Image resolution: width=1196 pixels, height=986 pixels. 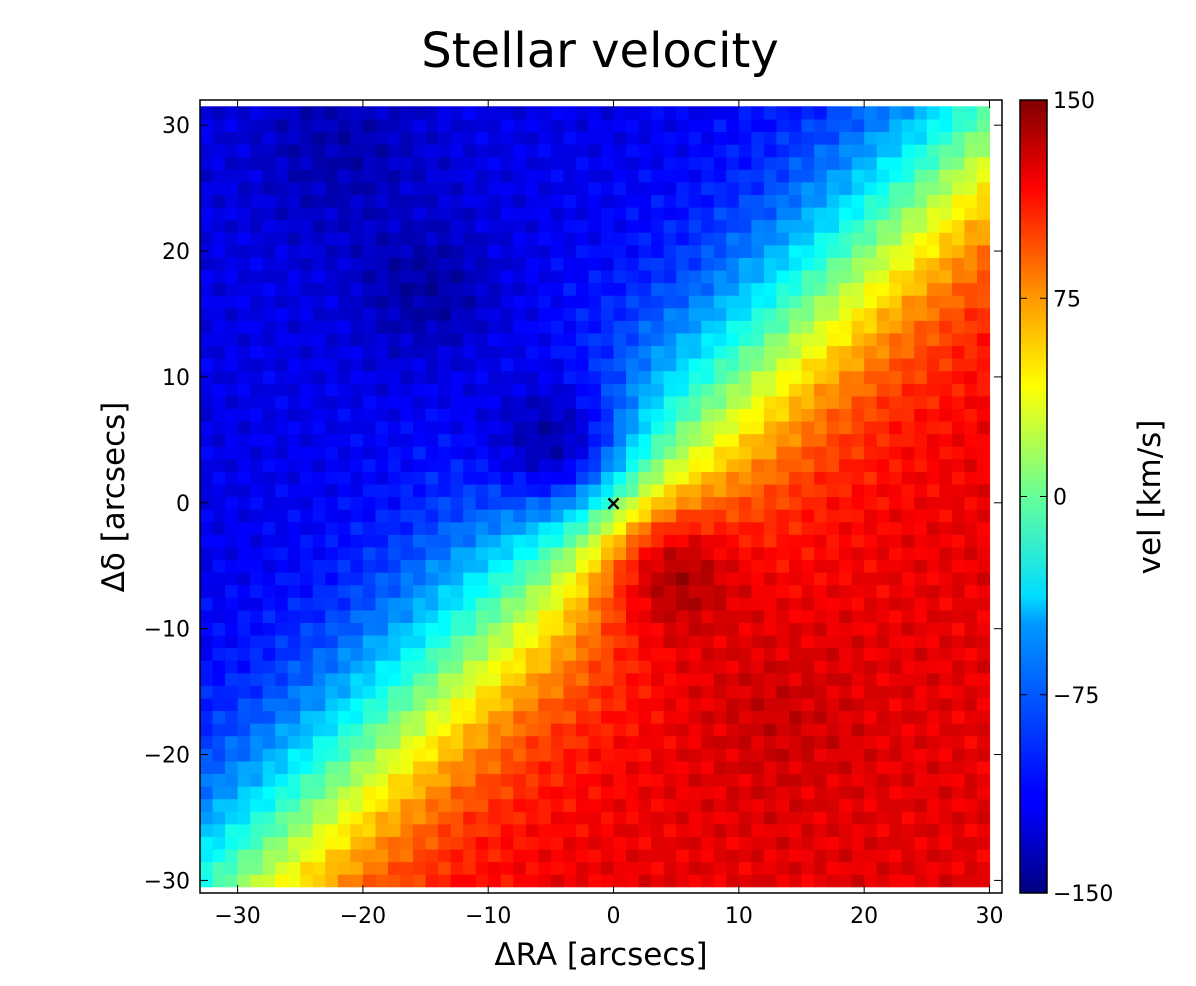 I want to click on colorbar-tick-label: 75, so click(x=1067, y=299).